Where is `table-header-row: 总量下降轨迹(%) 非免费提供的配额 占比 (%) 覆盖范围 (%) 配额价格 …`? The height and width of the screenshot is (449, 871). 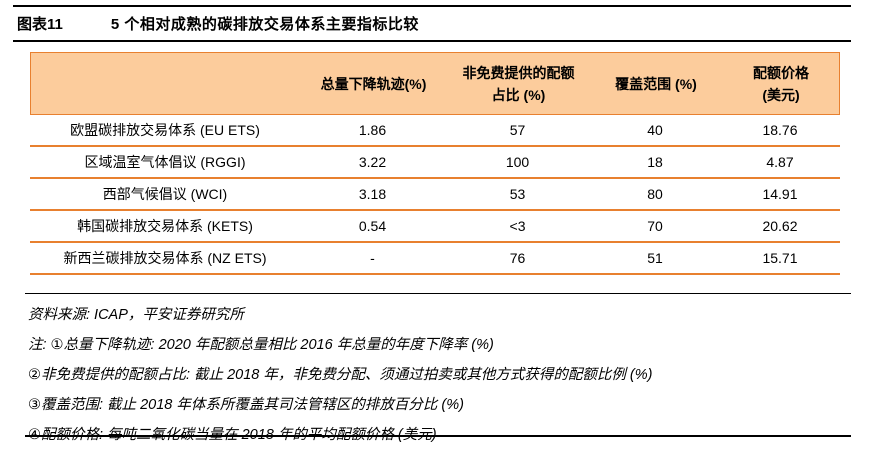 table-header-row: 总量下降轨迹(%) 非免费提供的配额 占比 (%) 覆盖范围 (%) 配额价格 … is located at coordinates (435, 83).